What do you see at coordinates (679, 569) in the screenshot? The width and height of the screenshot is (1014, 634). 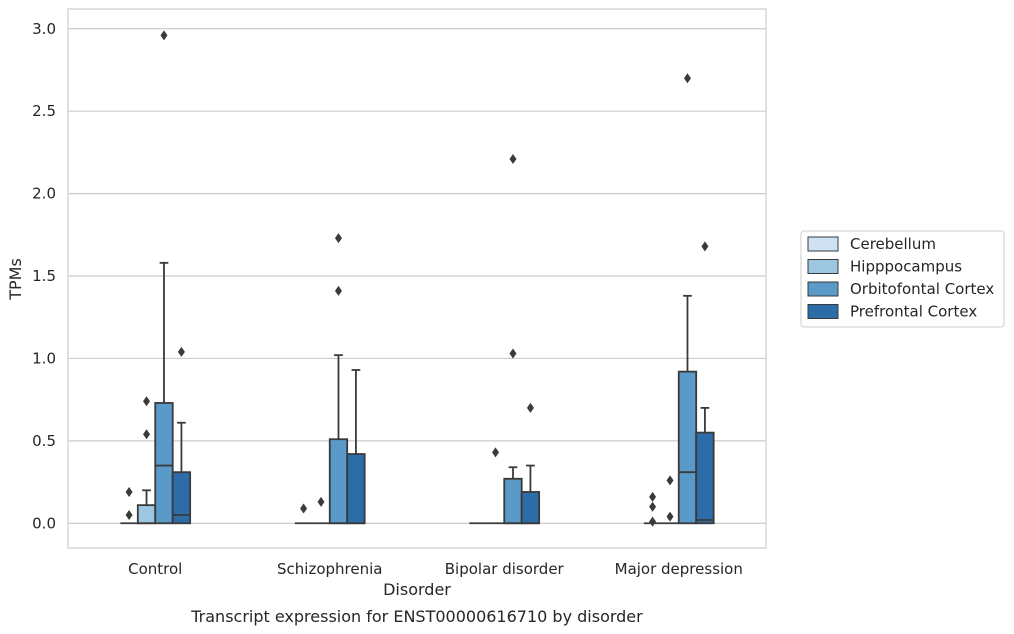 I see `x-tick-label: Major depression` at bounding box center [679, 569].